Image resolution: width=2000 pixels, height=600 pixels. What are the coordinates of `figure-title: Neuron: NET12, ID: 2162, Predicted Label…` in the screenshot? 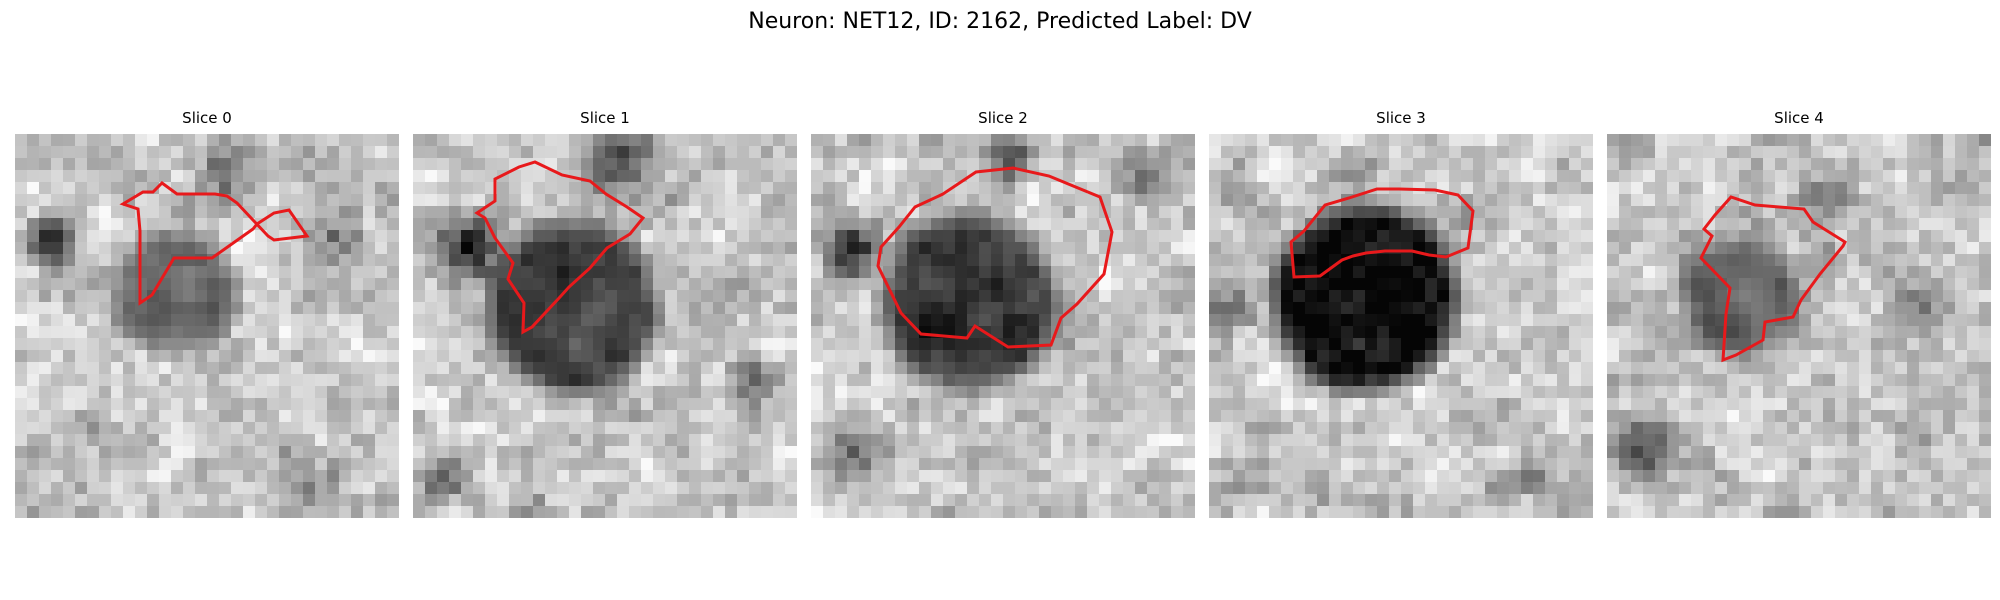 It's located at (1000, 21).